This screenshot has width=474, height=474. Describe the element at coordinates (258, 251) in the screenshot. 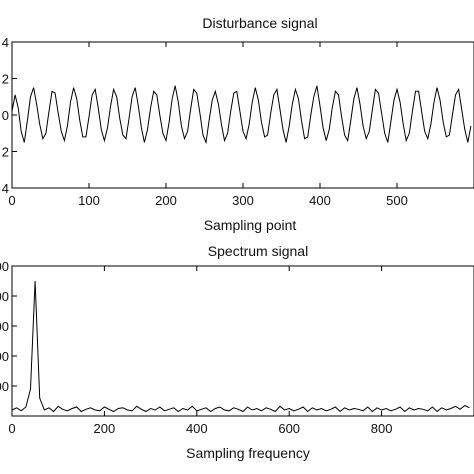

I see `chart-title: Spectrum signal` at that location.